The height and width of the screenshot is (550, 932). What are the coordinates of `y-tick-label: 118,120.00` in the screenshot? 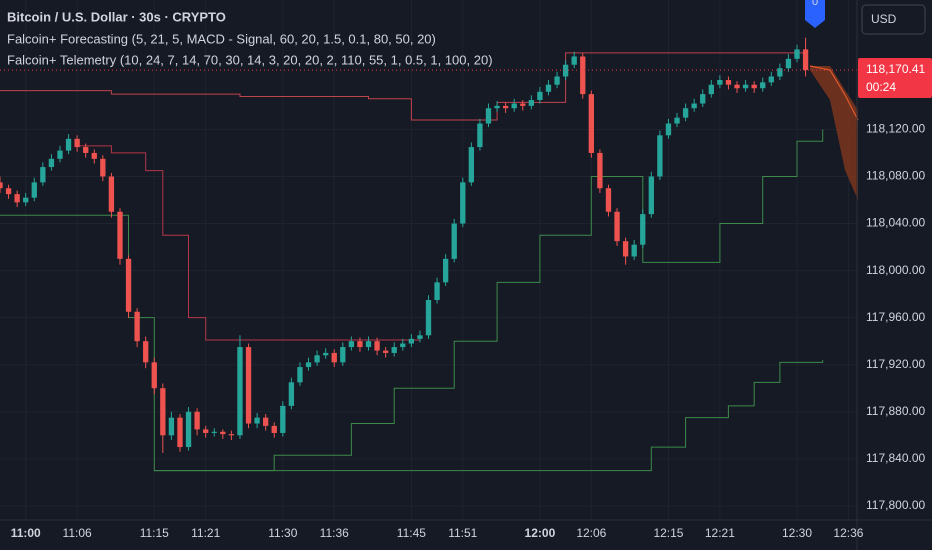 It's located at (895, 129).